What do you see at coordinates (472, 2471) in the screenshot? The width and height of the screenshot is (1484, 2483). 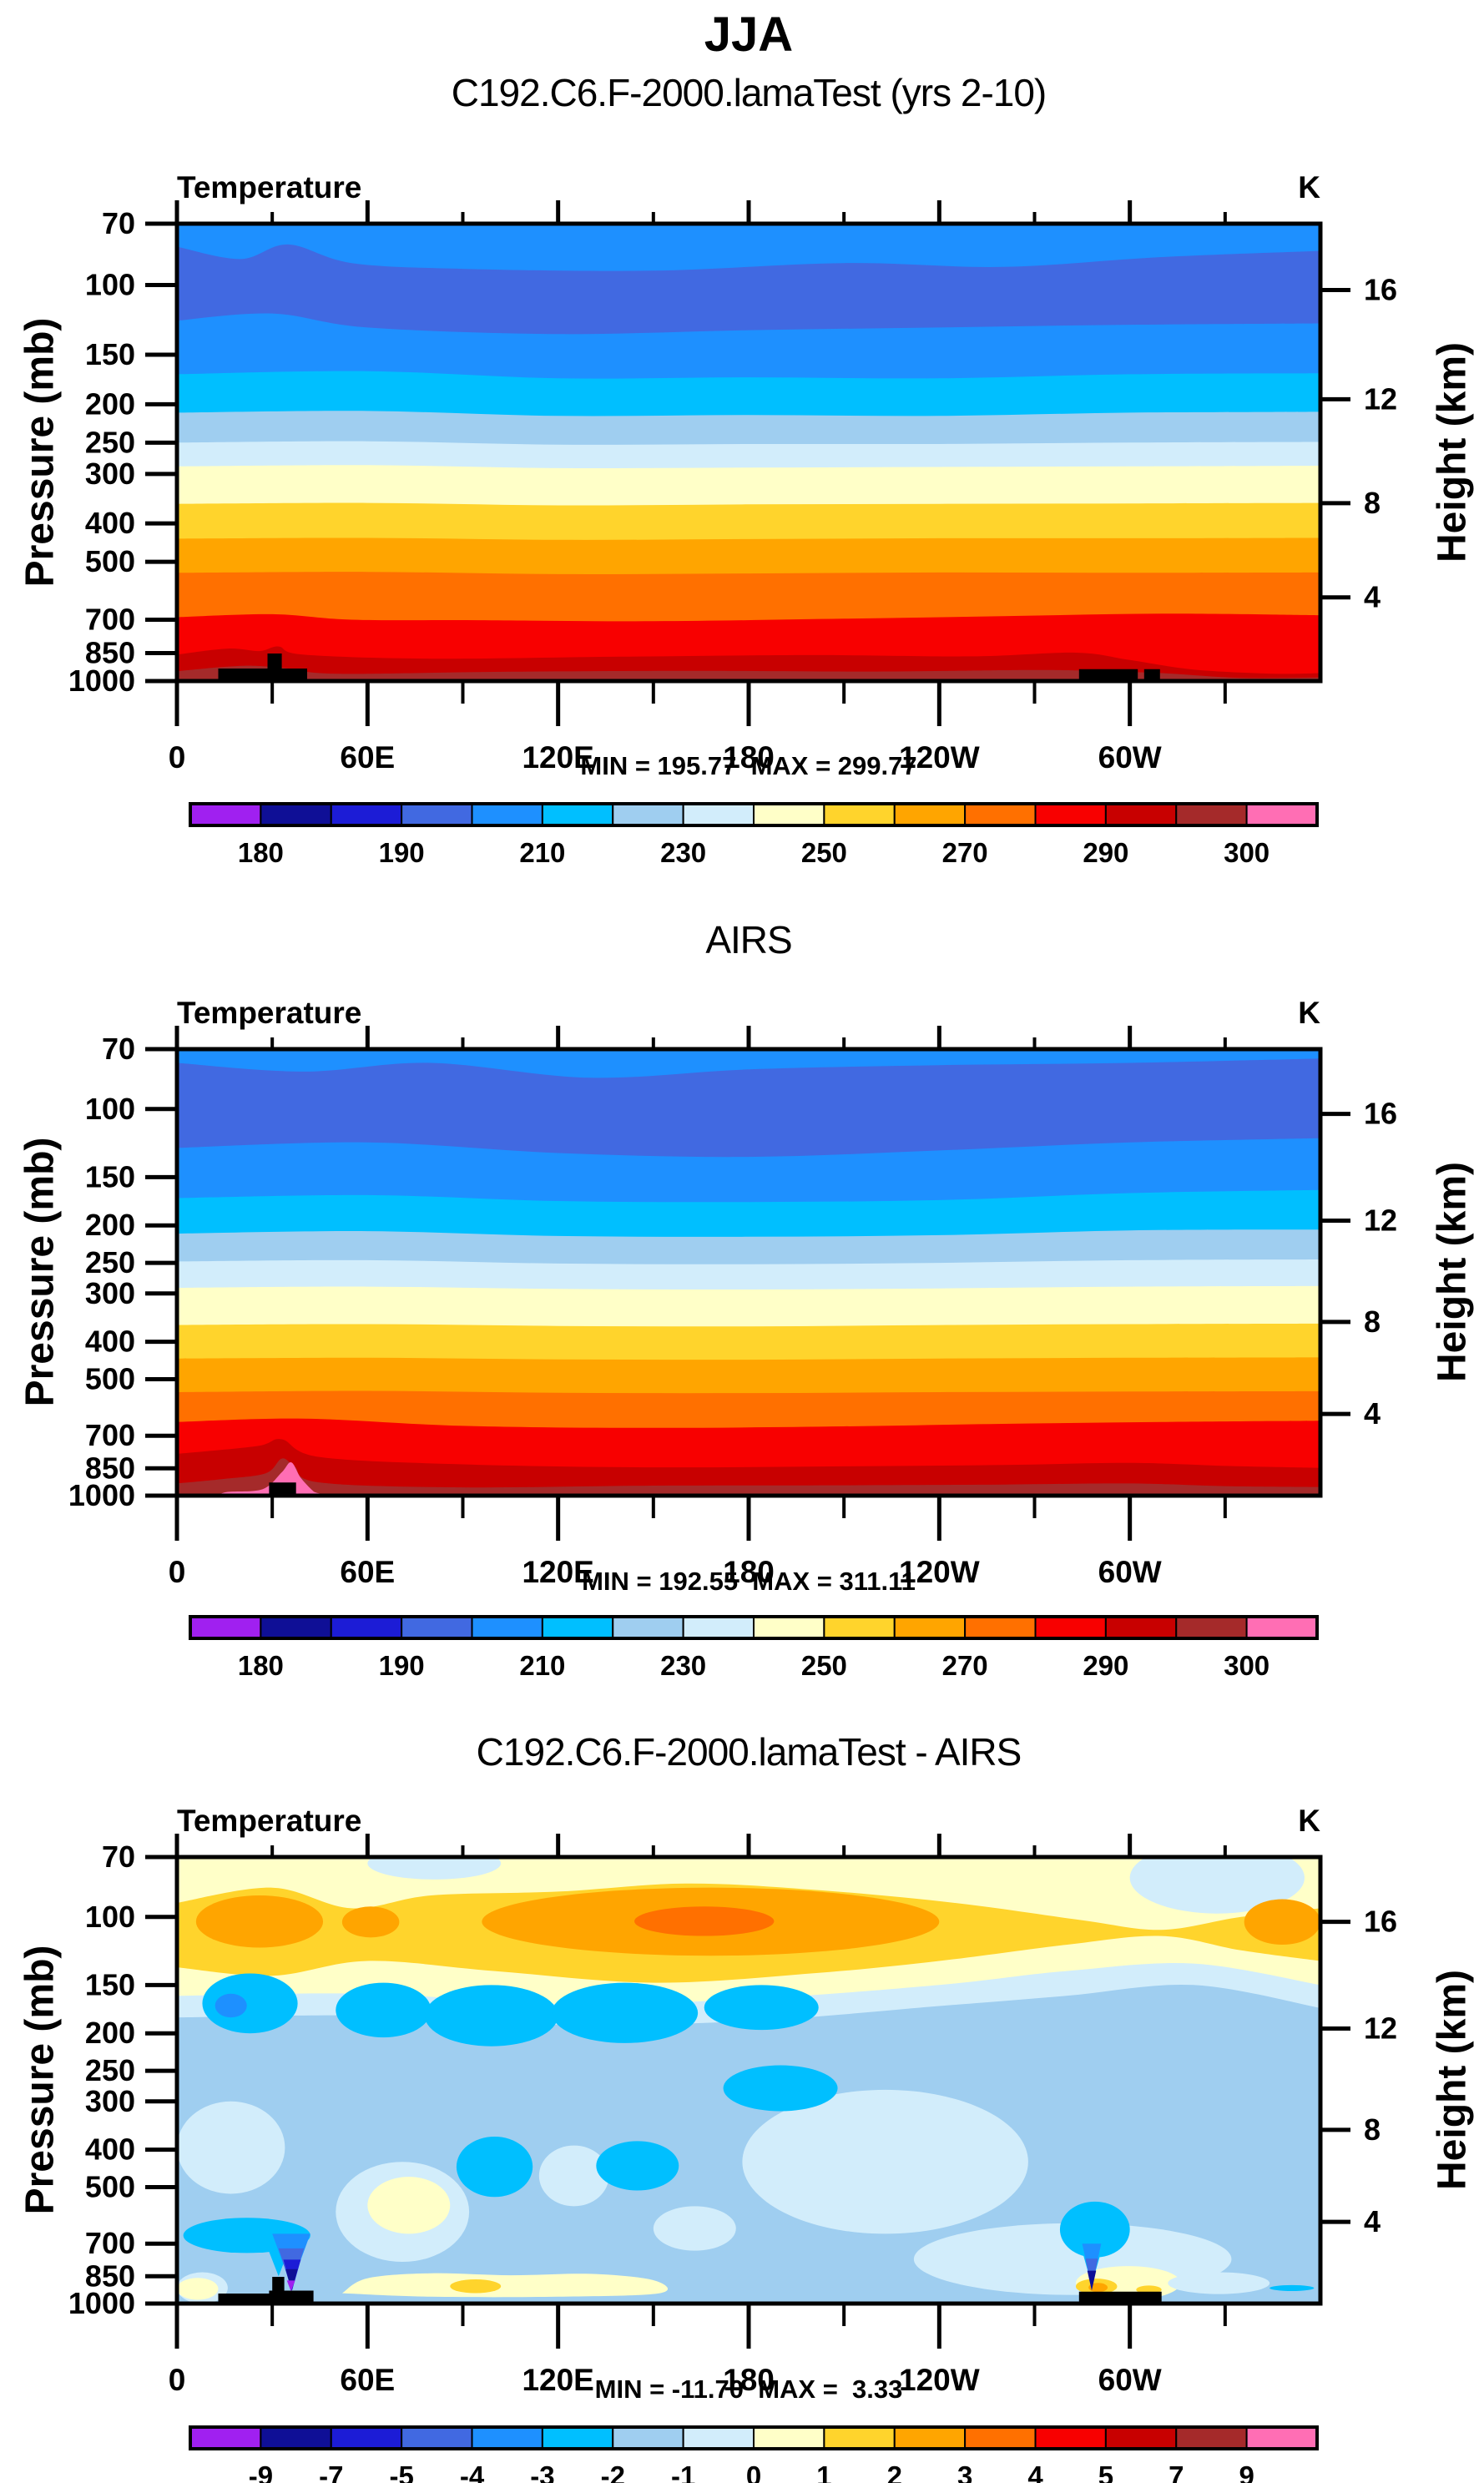 I see `colorbar-label: -4` at bounding box center [472, 2471].